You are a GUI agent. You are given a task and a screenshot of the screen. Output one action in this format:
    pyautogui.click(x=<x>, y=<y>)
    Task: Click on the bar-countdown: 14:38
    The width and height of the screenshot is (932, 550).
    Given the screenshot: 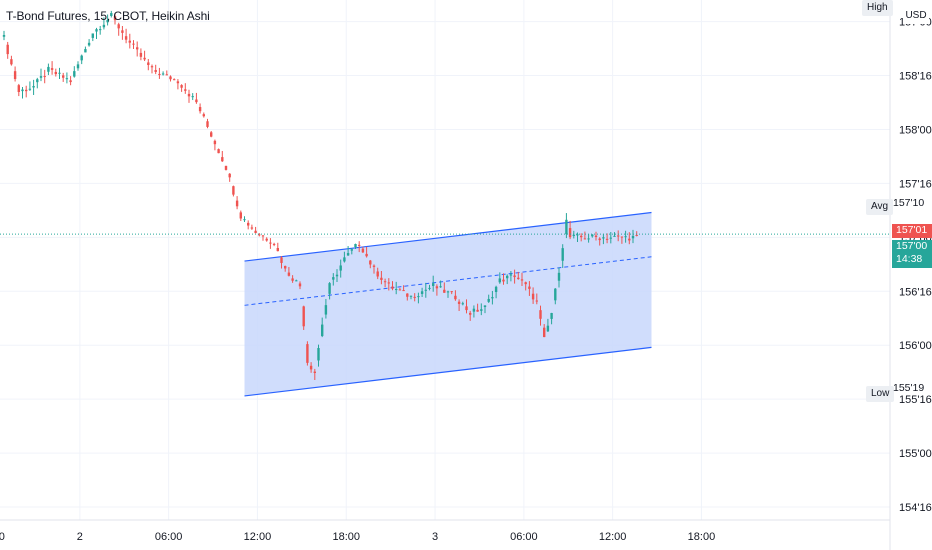 What is the action you would take?
    pyautogui.click(x=909, y=259)
    